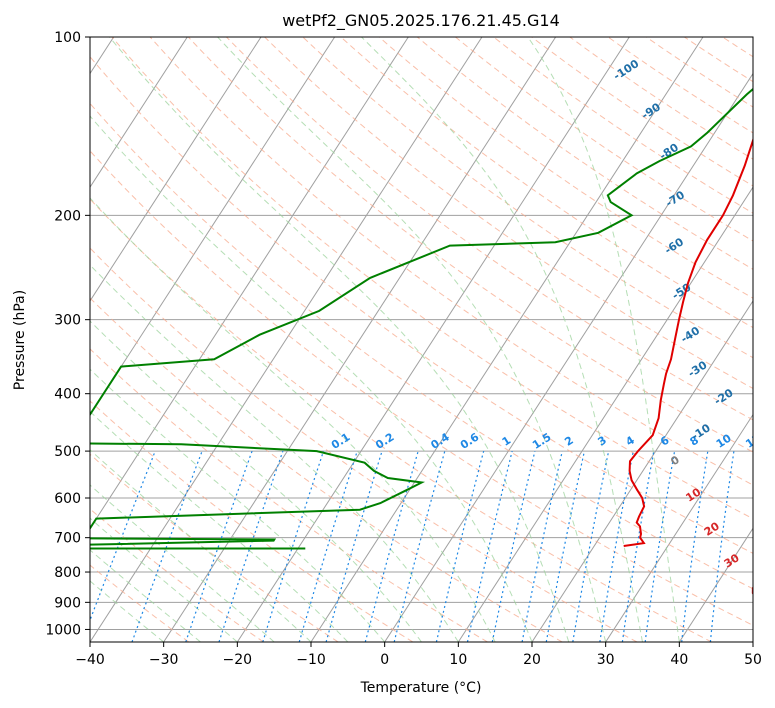 The image size is (775, 708). Describe the element at coordinates (421, 21) in the screenshot. I see `chart-title: wetPf2_GN05.2025.176.21.45.G14` at that location.